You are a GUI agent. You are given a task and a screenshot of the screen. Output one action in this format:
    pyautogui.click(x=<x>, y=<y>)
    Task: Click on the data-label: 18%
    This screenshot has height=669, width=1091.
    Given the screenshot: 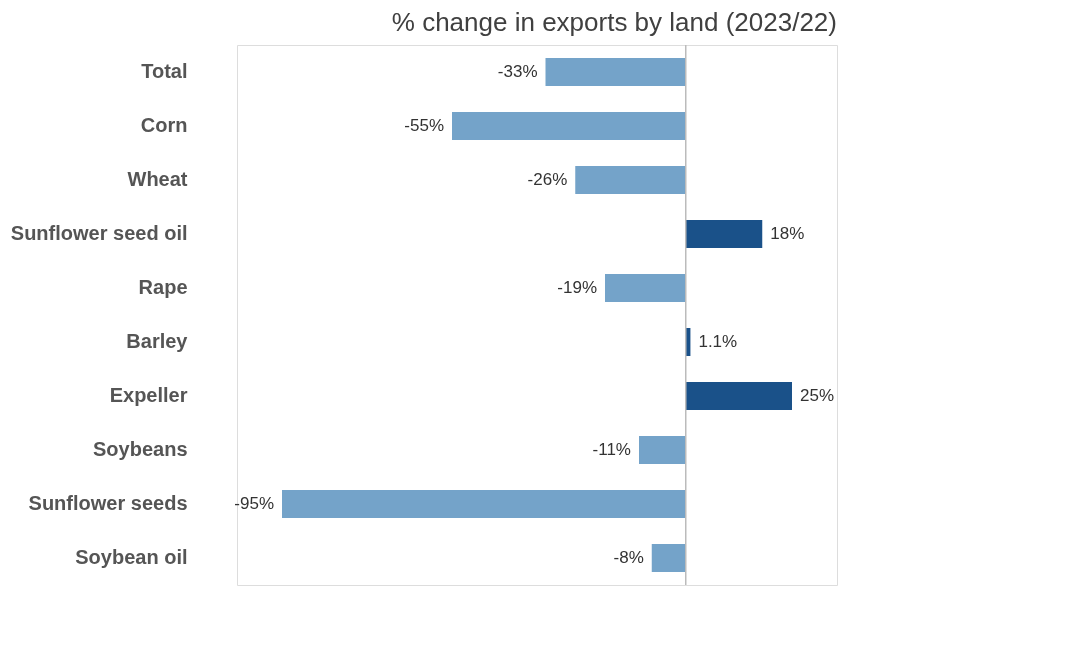 What is the action you would take?
    pyautogui.click(x=787, y=233)
    